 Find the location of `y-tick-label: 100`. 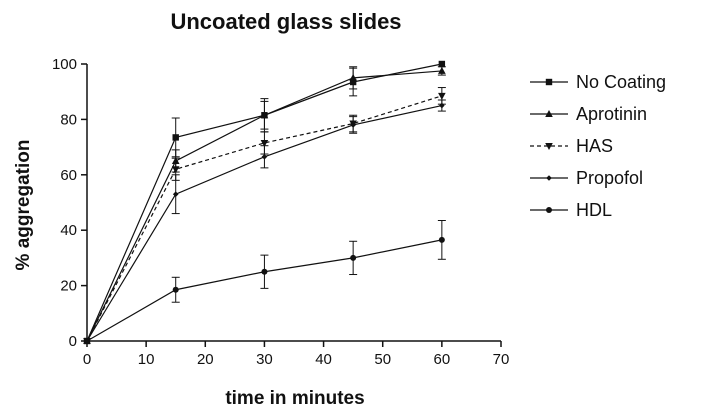

y-tick-label: 100 is located at coordinates (64, 64).